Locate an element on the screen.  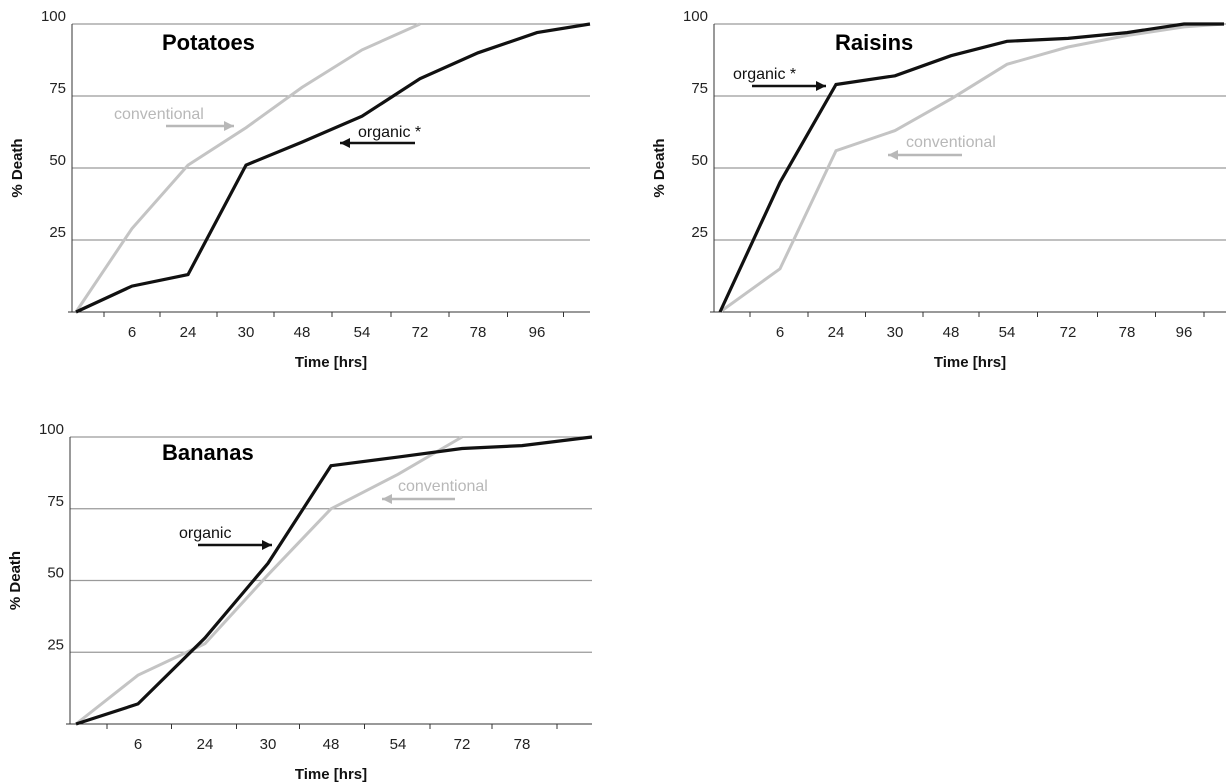
chart-title: Raisins is located at coordinates (874, 42).